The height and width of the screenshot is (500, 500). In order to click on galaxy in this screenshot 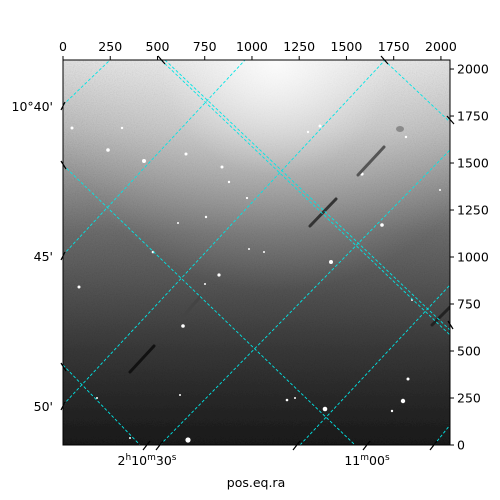, I will do `click(400, 129)`.